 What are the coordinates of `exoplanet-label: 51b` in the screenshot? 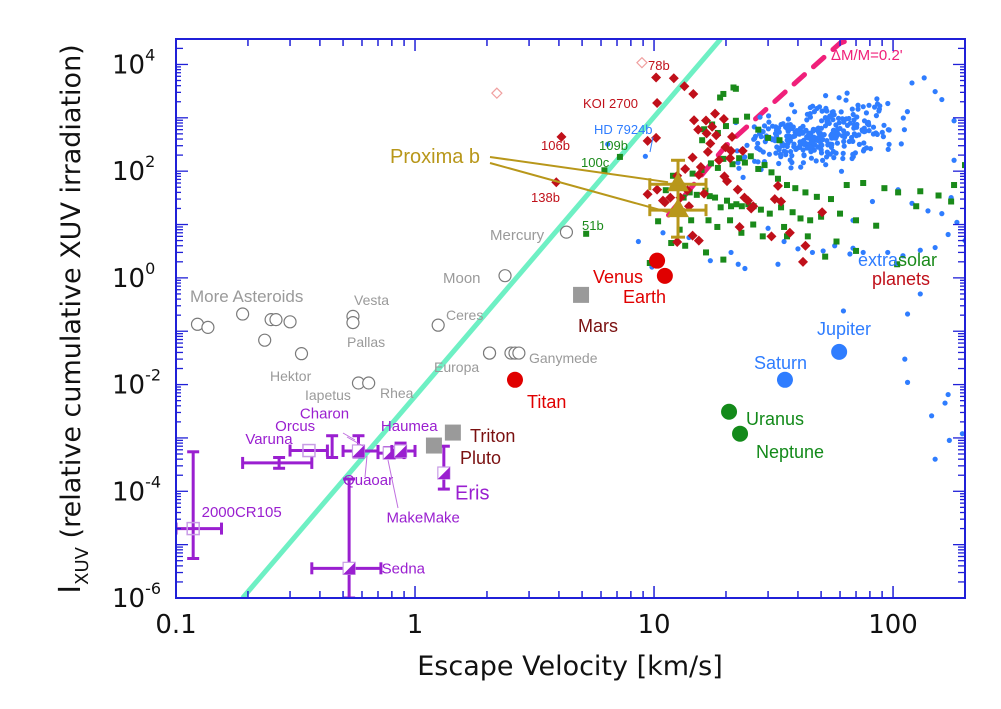 It's located at (593, 225).